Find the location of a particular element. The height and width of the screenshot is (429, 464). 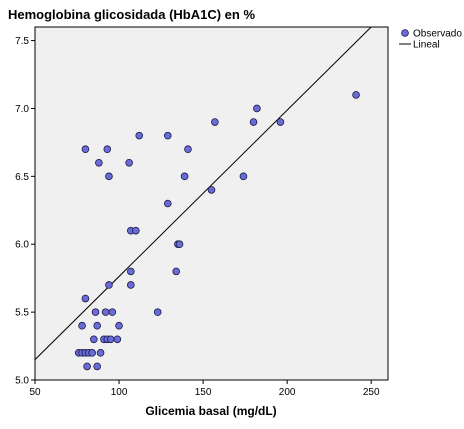

x-tick-label: 250 is located at coordinates (371, 392).